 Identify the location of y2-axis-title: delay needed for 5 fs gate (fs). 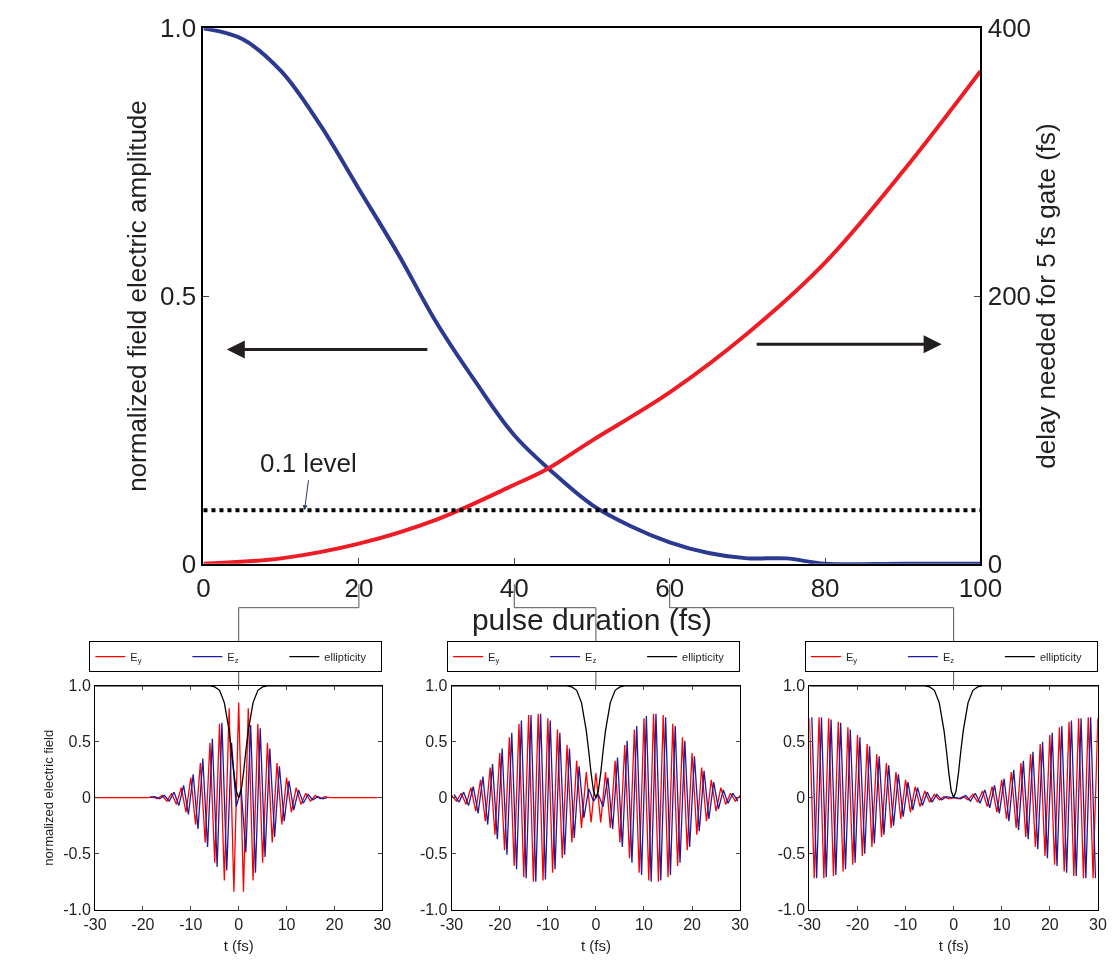
(1046, 296).